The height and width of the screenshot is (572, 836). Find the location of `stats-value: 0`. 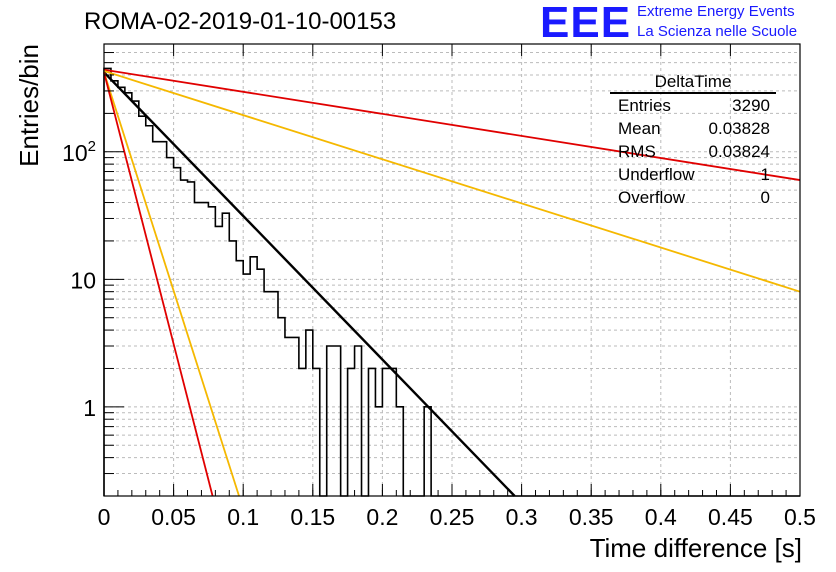

stats-value: 0 is located at coordinates (765, 197).